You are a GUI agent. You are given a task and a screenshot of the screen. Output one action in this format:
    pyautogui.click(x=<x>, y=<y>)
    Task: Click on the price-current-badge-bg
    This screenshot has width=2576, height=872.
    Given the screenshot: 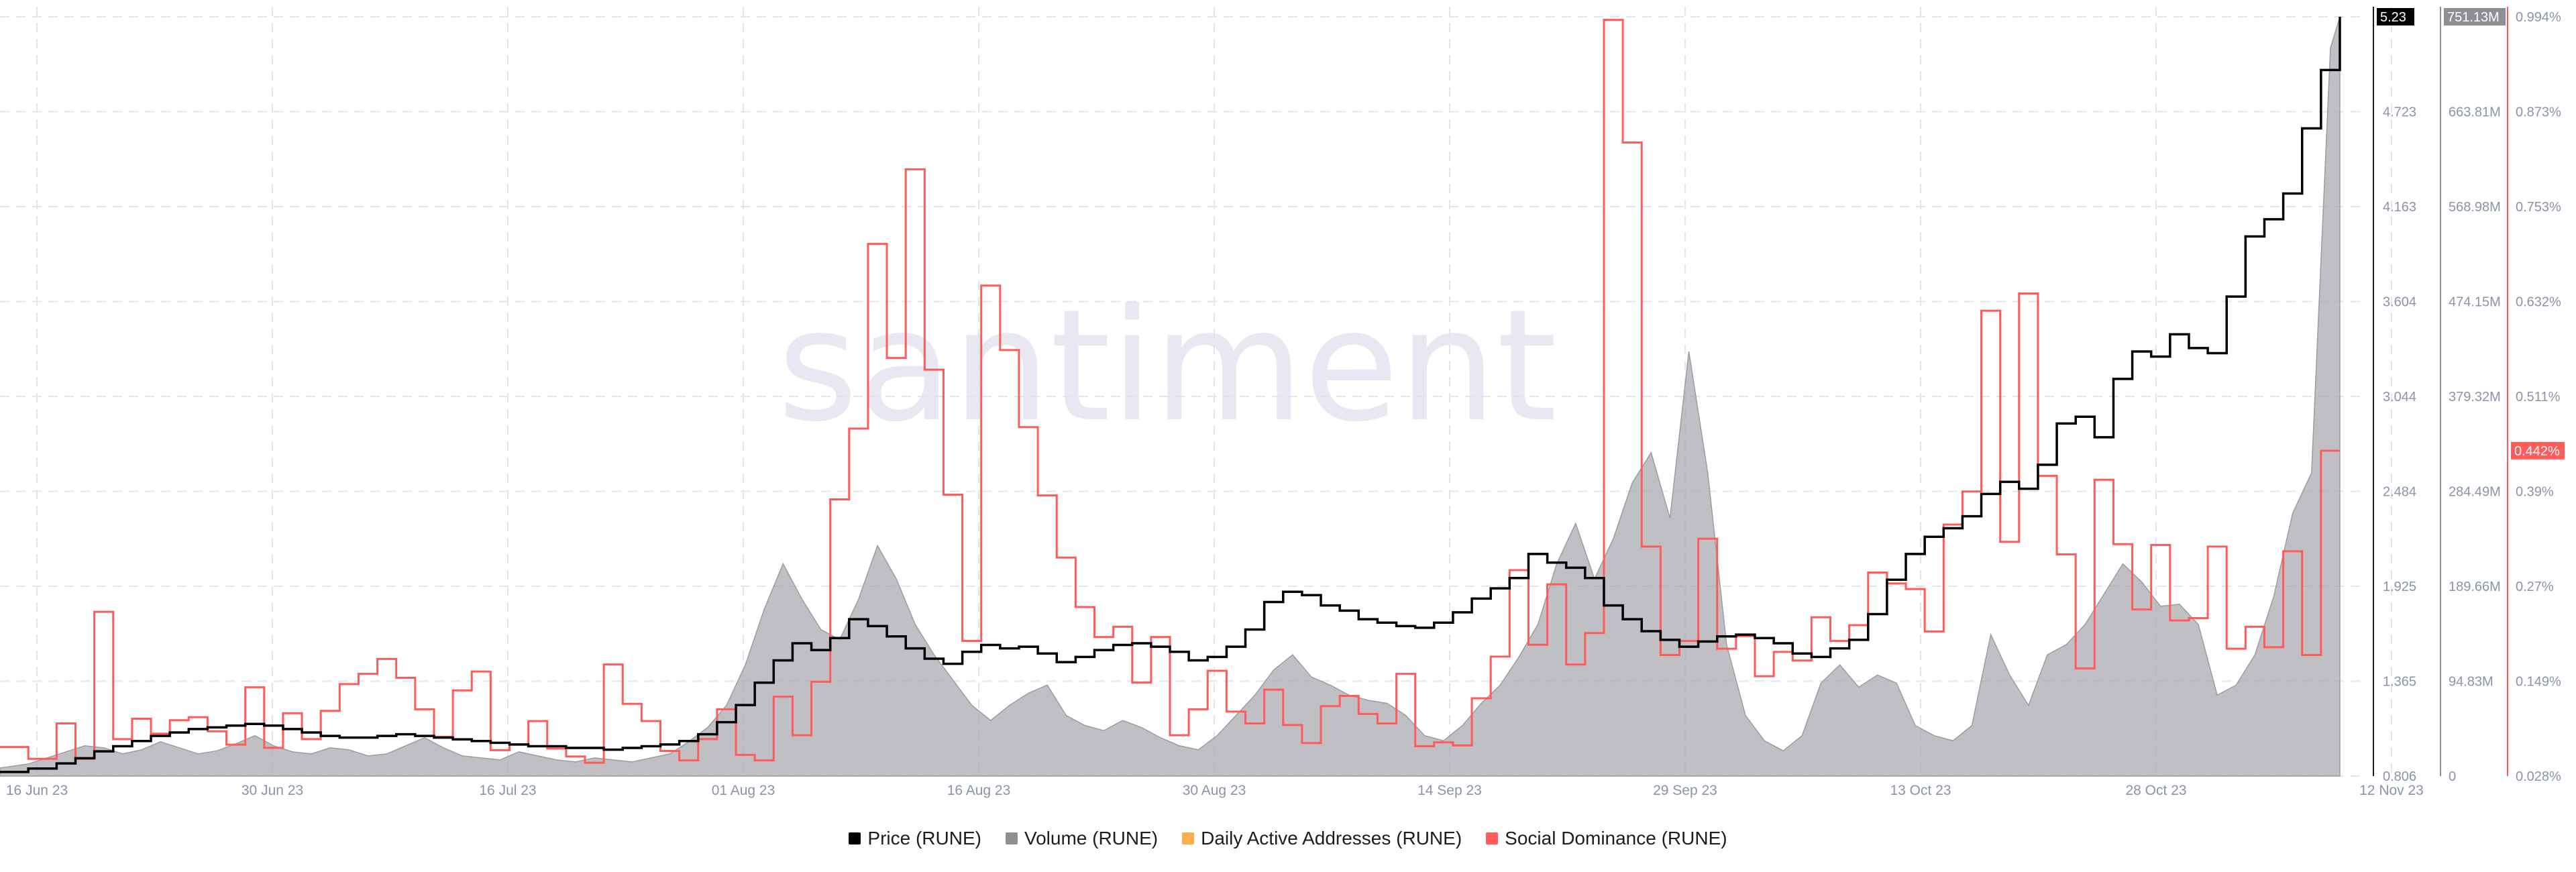 What is the action you would take?
    pyautogui.click(x=2395, y=16)
    